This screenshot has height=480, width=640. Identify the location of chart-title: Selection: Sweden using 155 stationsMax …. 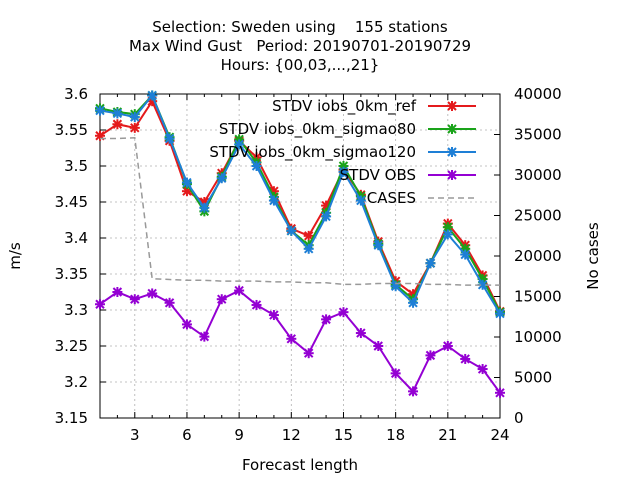
(300, 46).